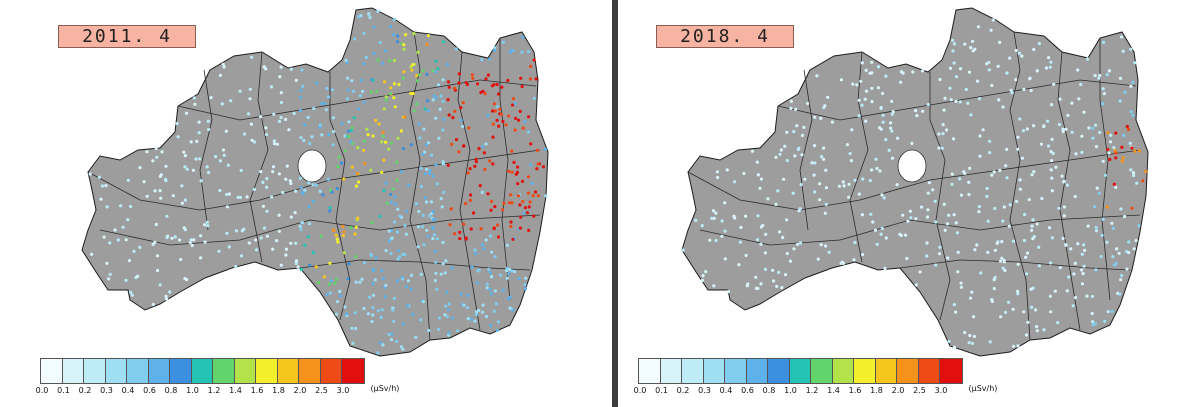  I want to click on legend-tick-label: 3.0, so click(343, 390).